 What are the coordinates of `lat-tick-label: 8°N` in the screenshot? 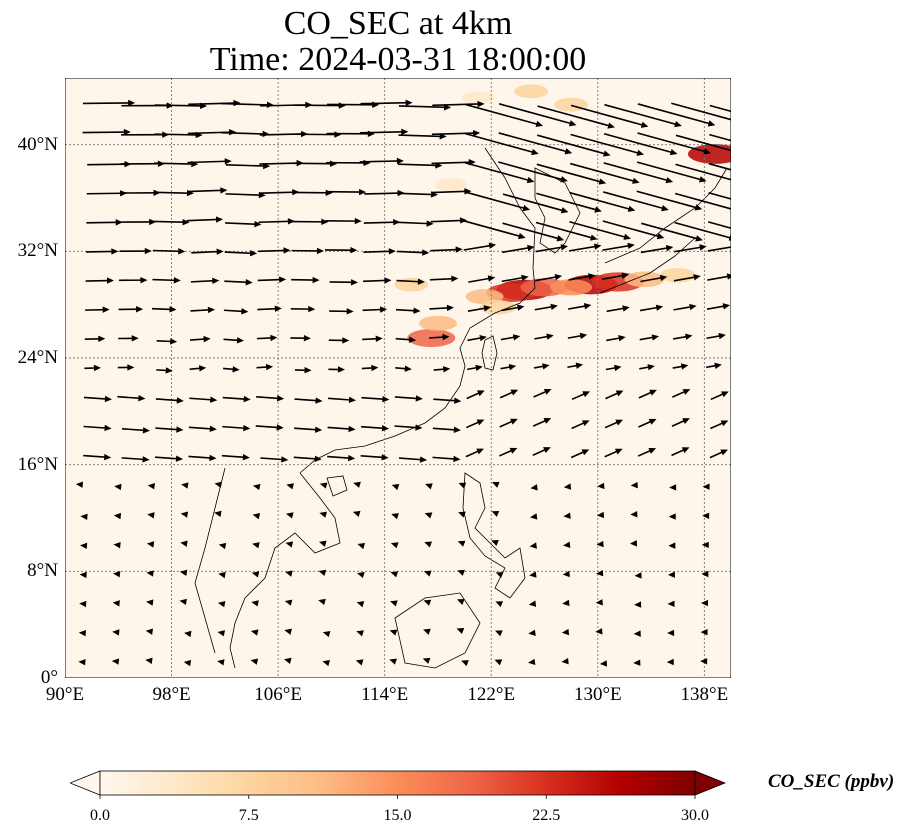 It's located at (42, 571).